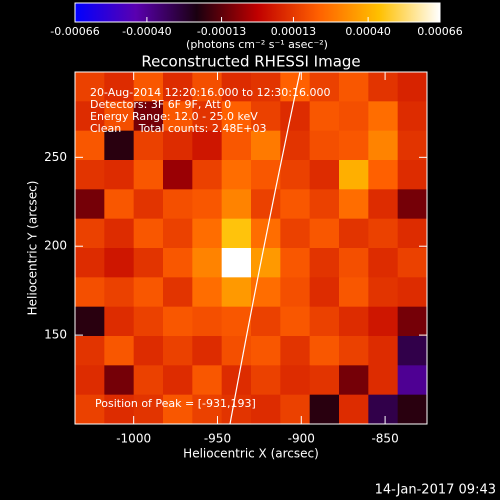 Image resolution: width=500 pixels, height=500 pixels. Describe the element at coordinates (251, 454) in the screenshot. I see `x-axis-label: Heliocentric X (arcsec)` at that location.